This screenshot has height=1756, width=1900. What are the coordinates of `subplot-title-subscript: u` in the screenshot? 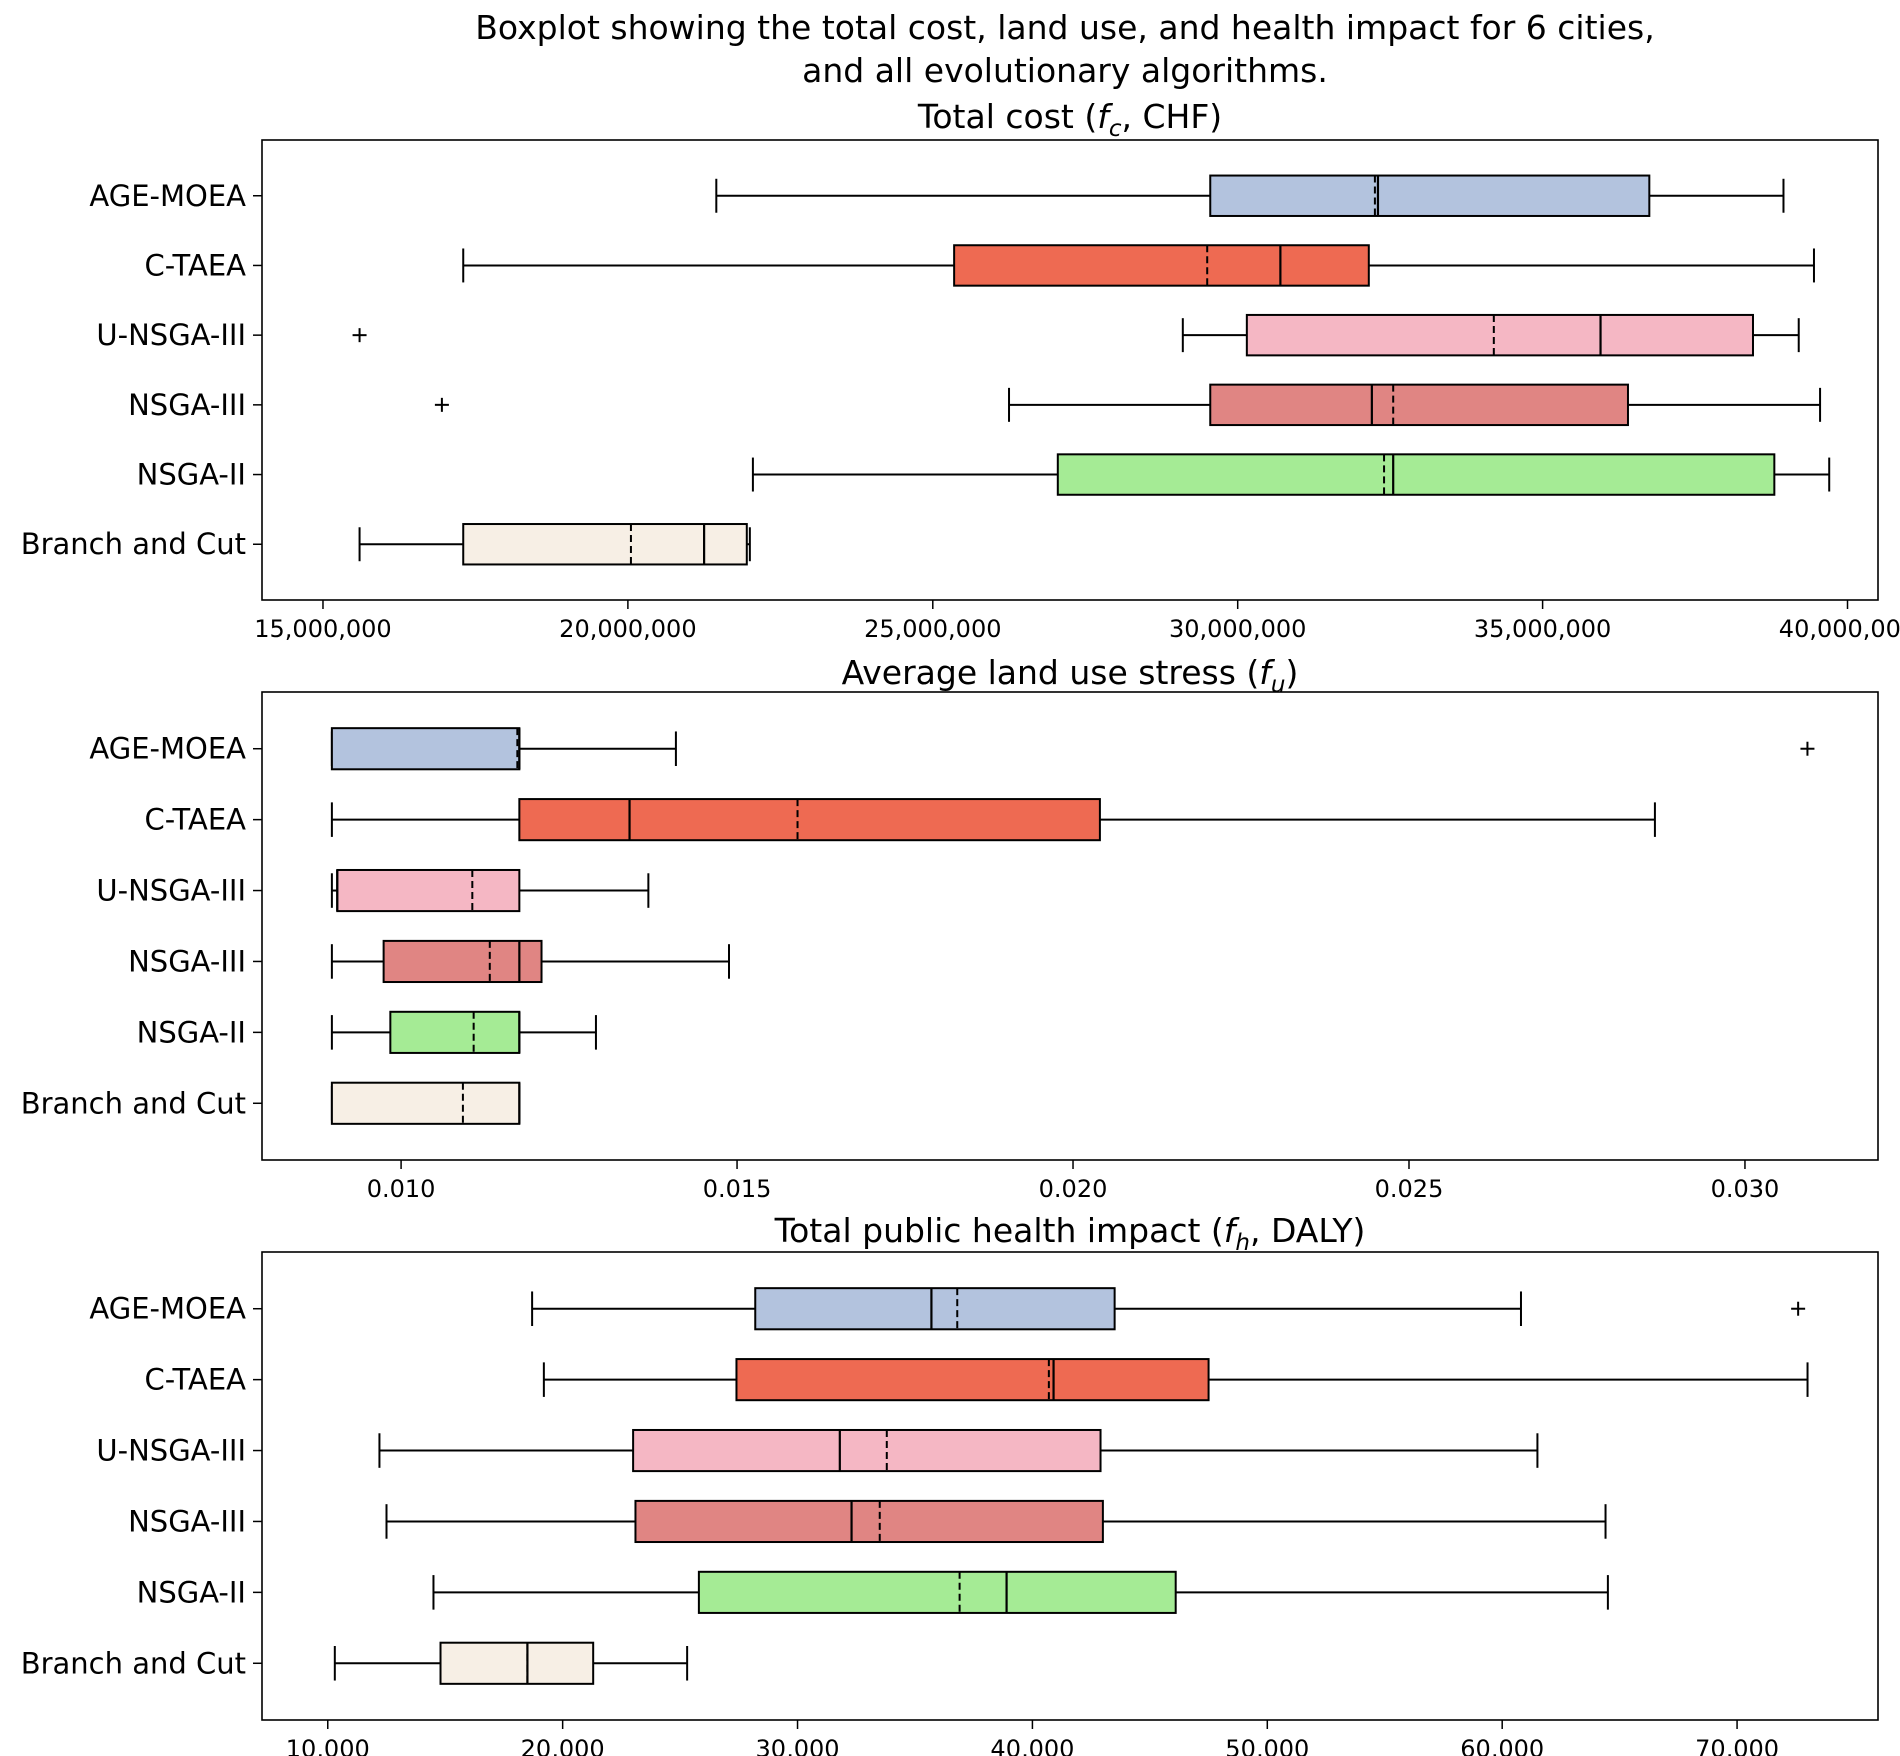 It's located at (1278, 685).